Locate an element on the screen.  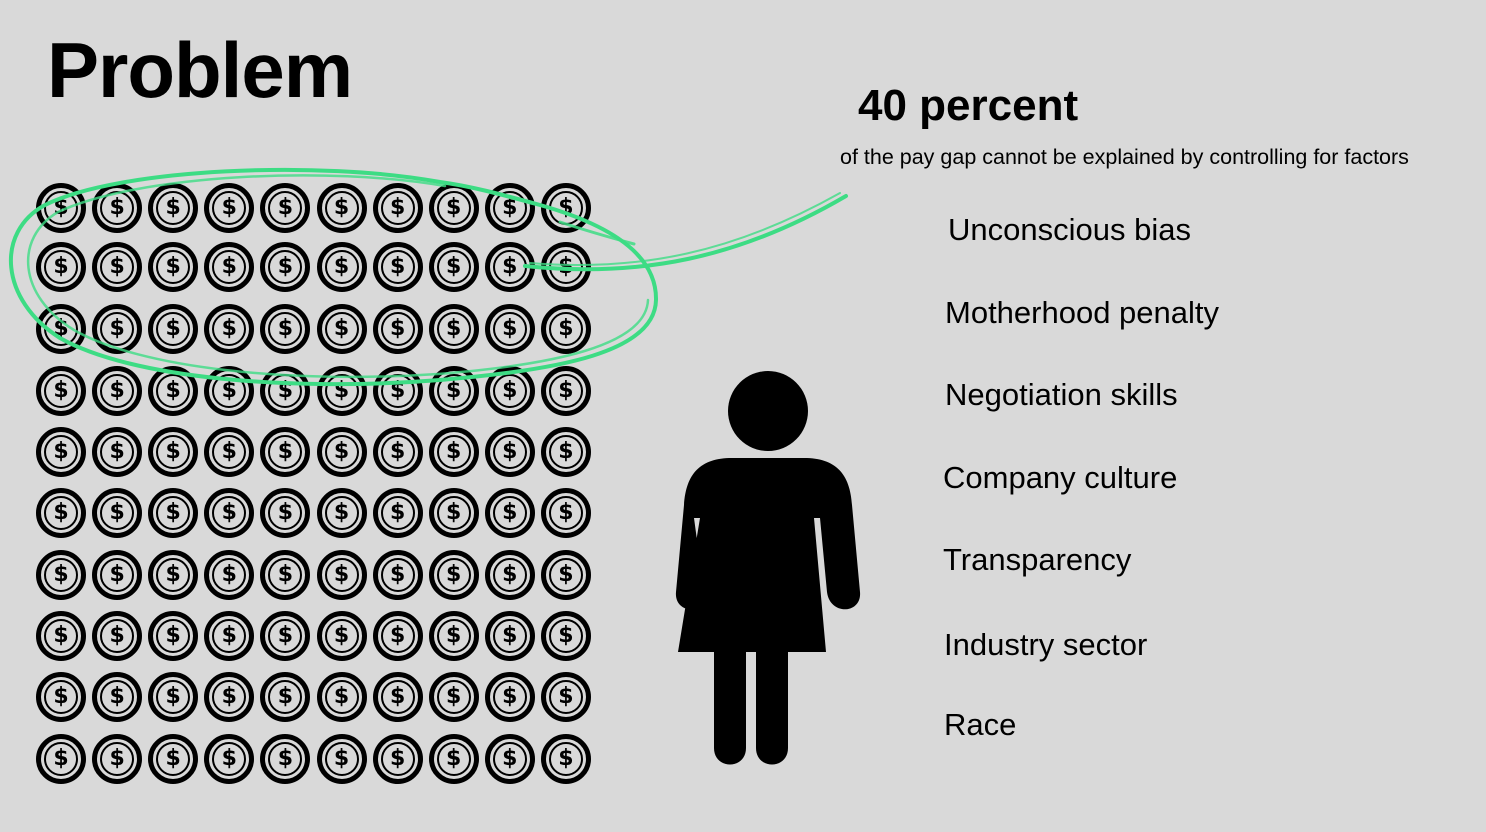
highlight-percent: 40 percent is located at coordinates (968, 105).